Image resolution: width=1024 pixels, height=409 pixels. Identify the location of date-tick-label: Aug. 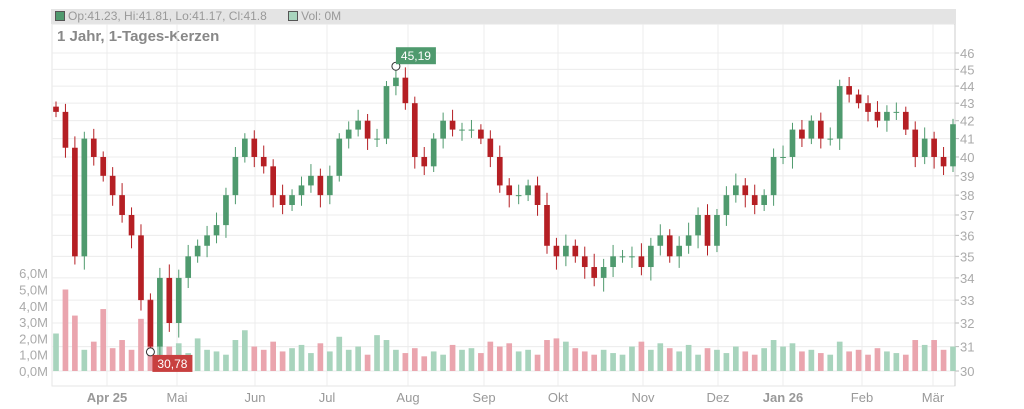
(407, 397).